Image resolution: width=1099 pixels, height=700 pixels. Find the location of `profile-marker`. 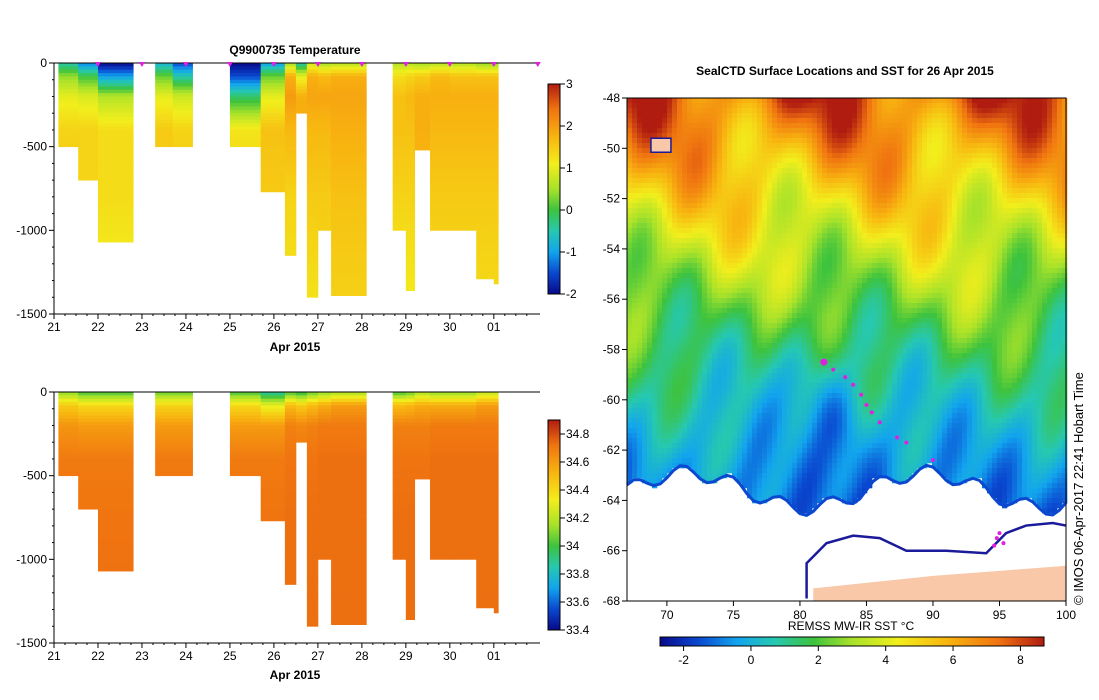

profile-marker is located at coordinates (141, 64).